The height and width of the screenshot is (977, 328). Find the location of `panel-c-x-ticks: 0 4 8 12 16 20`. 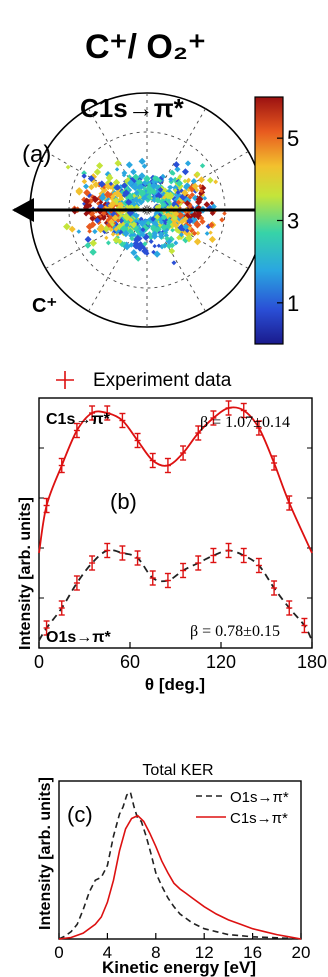

panel-c-x-ticks: 0 4 8 12 16 20 is located at coordinates (182, 947).